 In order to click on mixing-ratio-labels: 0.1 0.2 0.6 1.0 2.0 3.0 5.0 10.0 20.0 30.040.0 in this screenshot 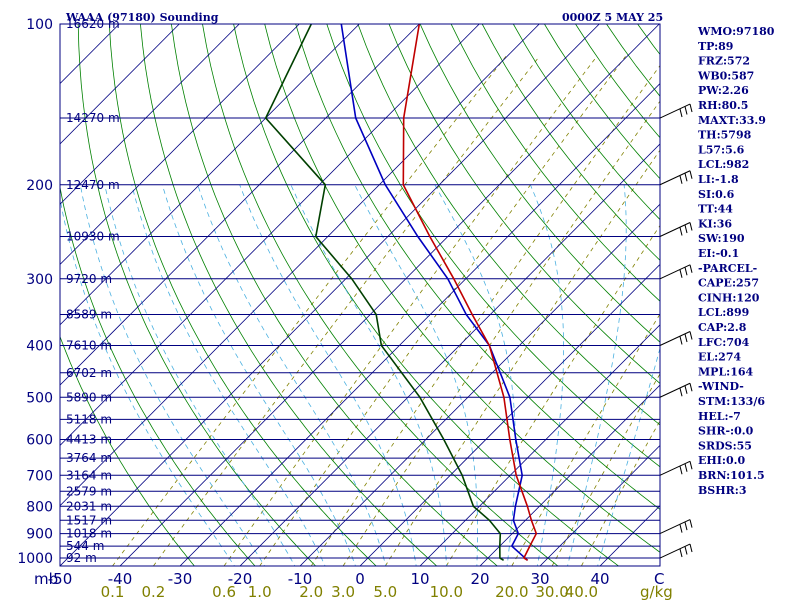, I will do `click(350, 591)`.